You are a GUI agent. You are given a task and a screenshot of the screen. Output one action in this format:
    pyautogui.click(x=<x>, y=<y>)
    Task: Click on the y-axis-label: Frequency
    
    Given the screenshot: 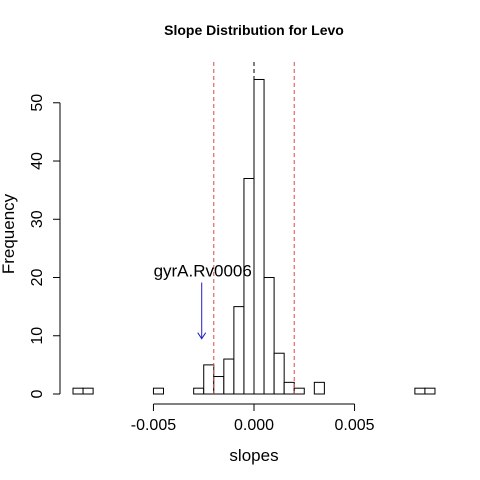 What is the action you would take?
    pyautogui.click(x=9, y=233)
    